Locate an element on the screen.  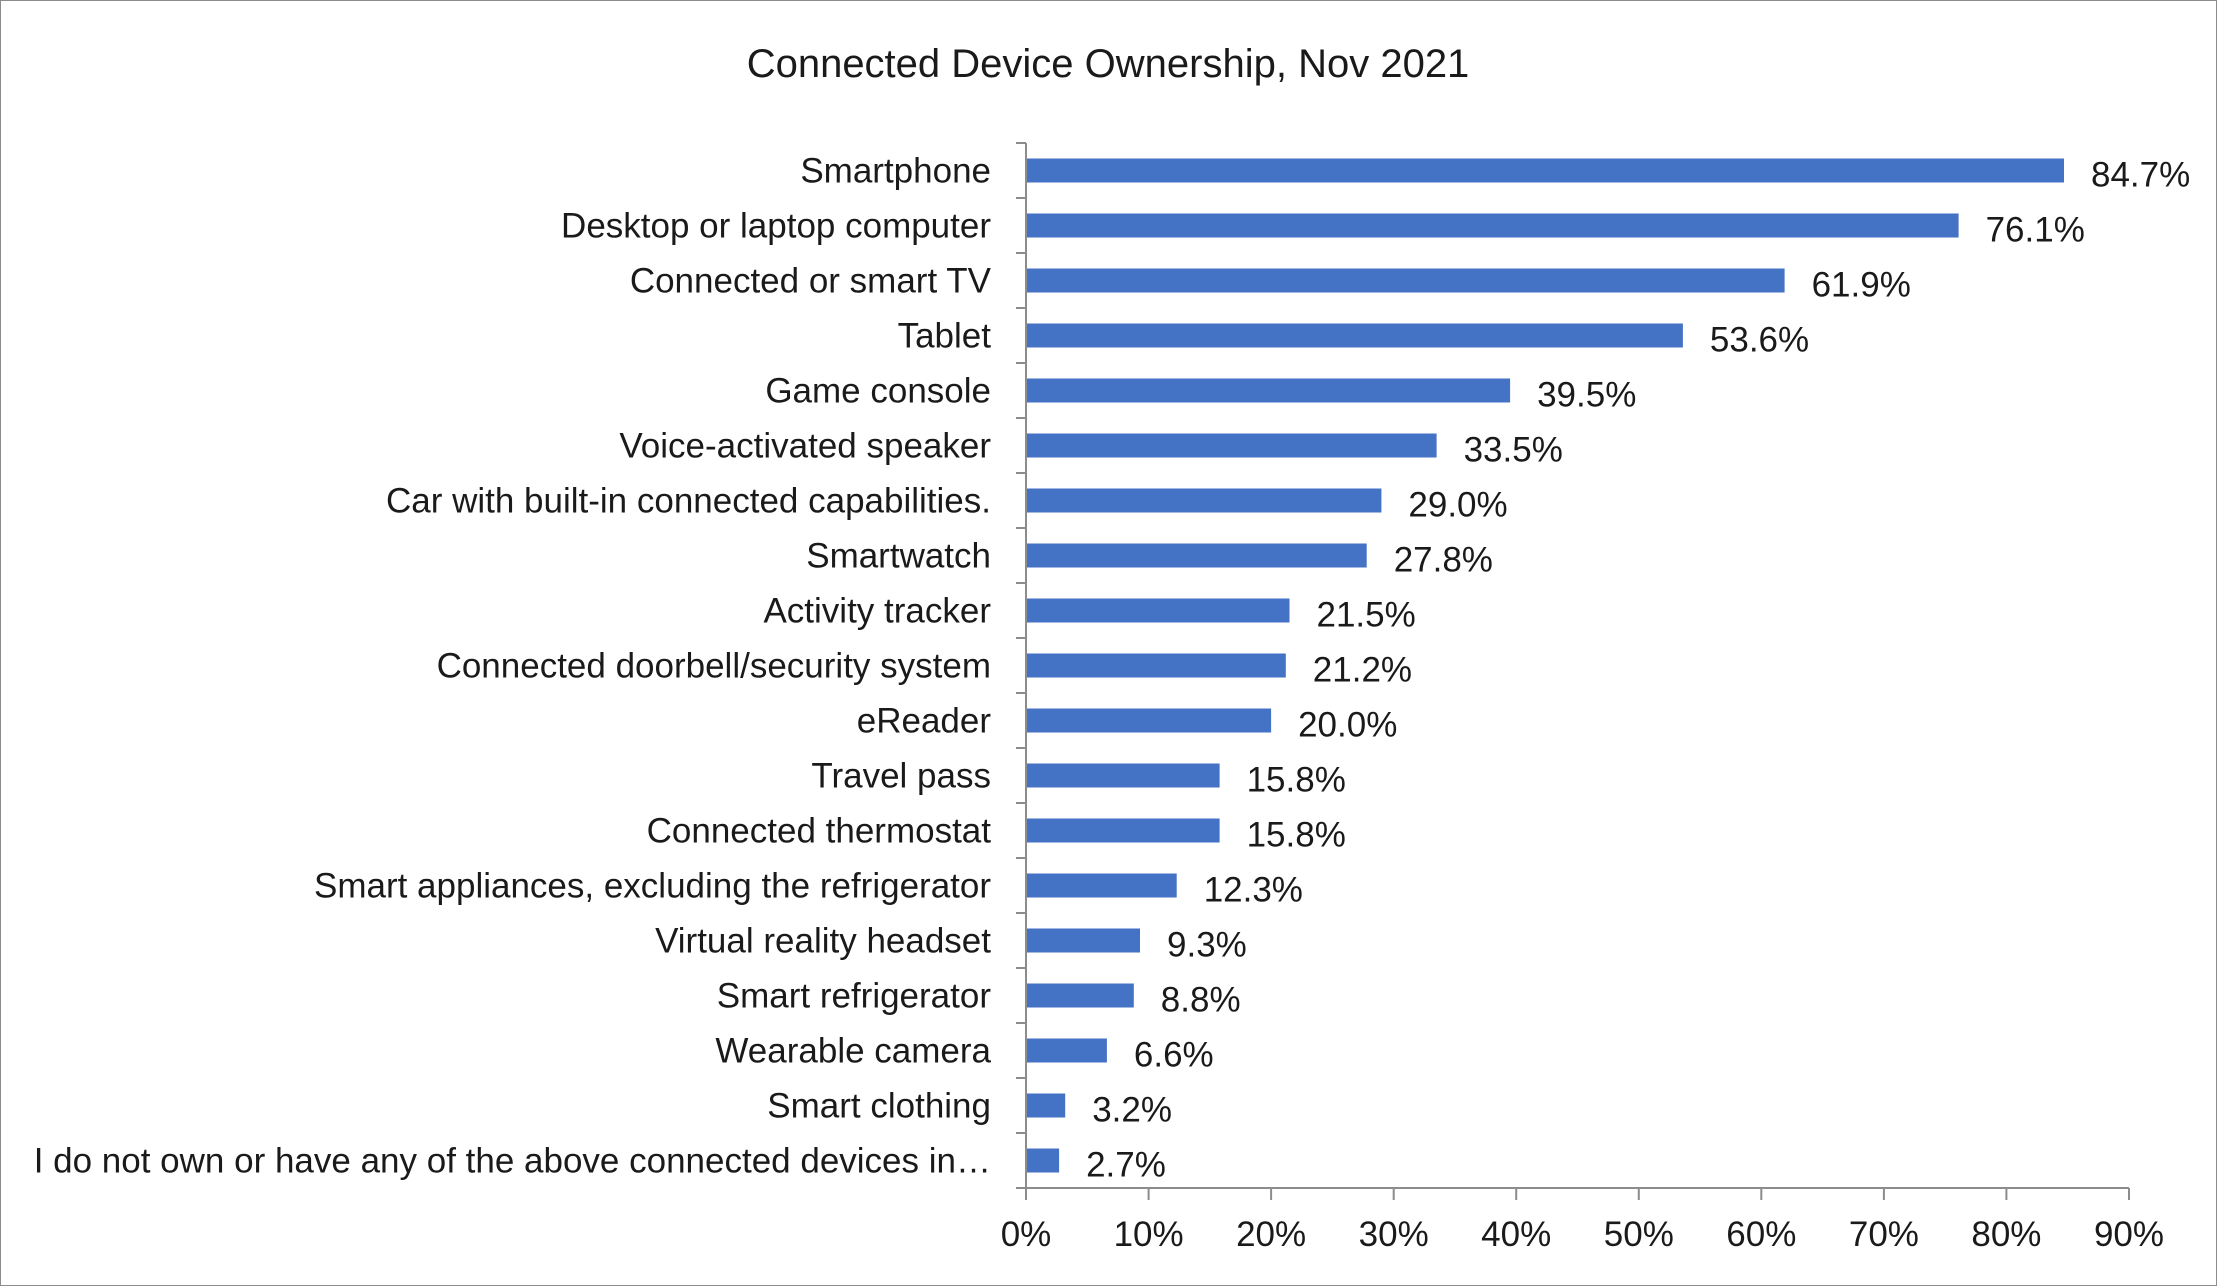
category-label: Connected thermostat is located at coordinates (819, 831).